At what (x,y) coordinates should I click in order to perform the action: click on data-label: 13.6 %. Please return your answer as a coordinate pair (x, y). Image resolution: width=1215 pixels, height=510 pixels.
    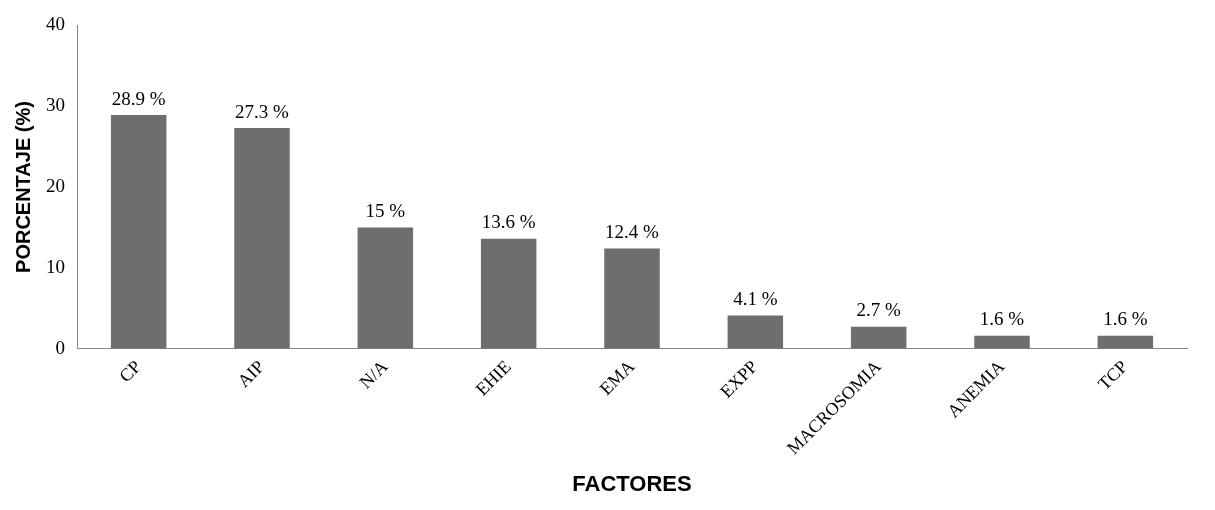
    Looking at the image, I should click on (508, 222).